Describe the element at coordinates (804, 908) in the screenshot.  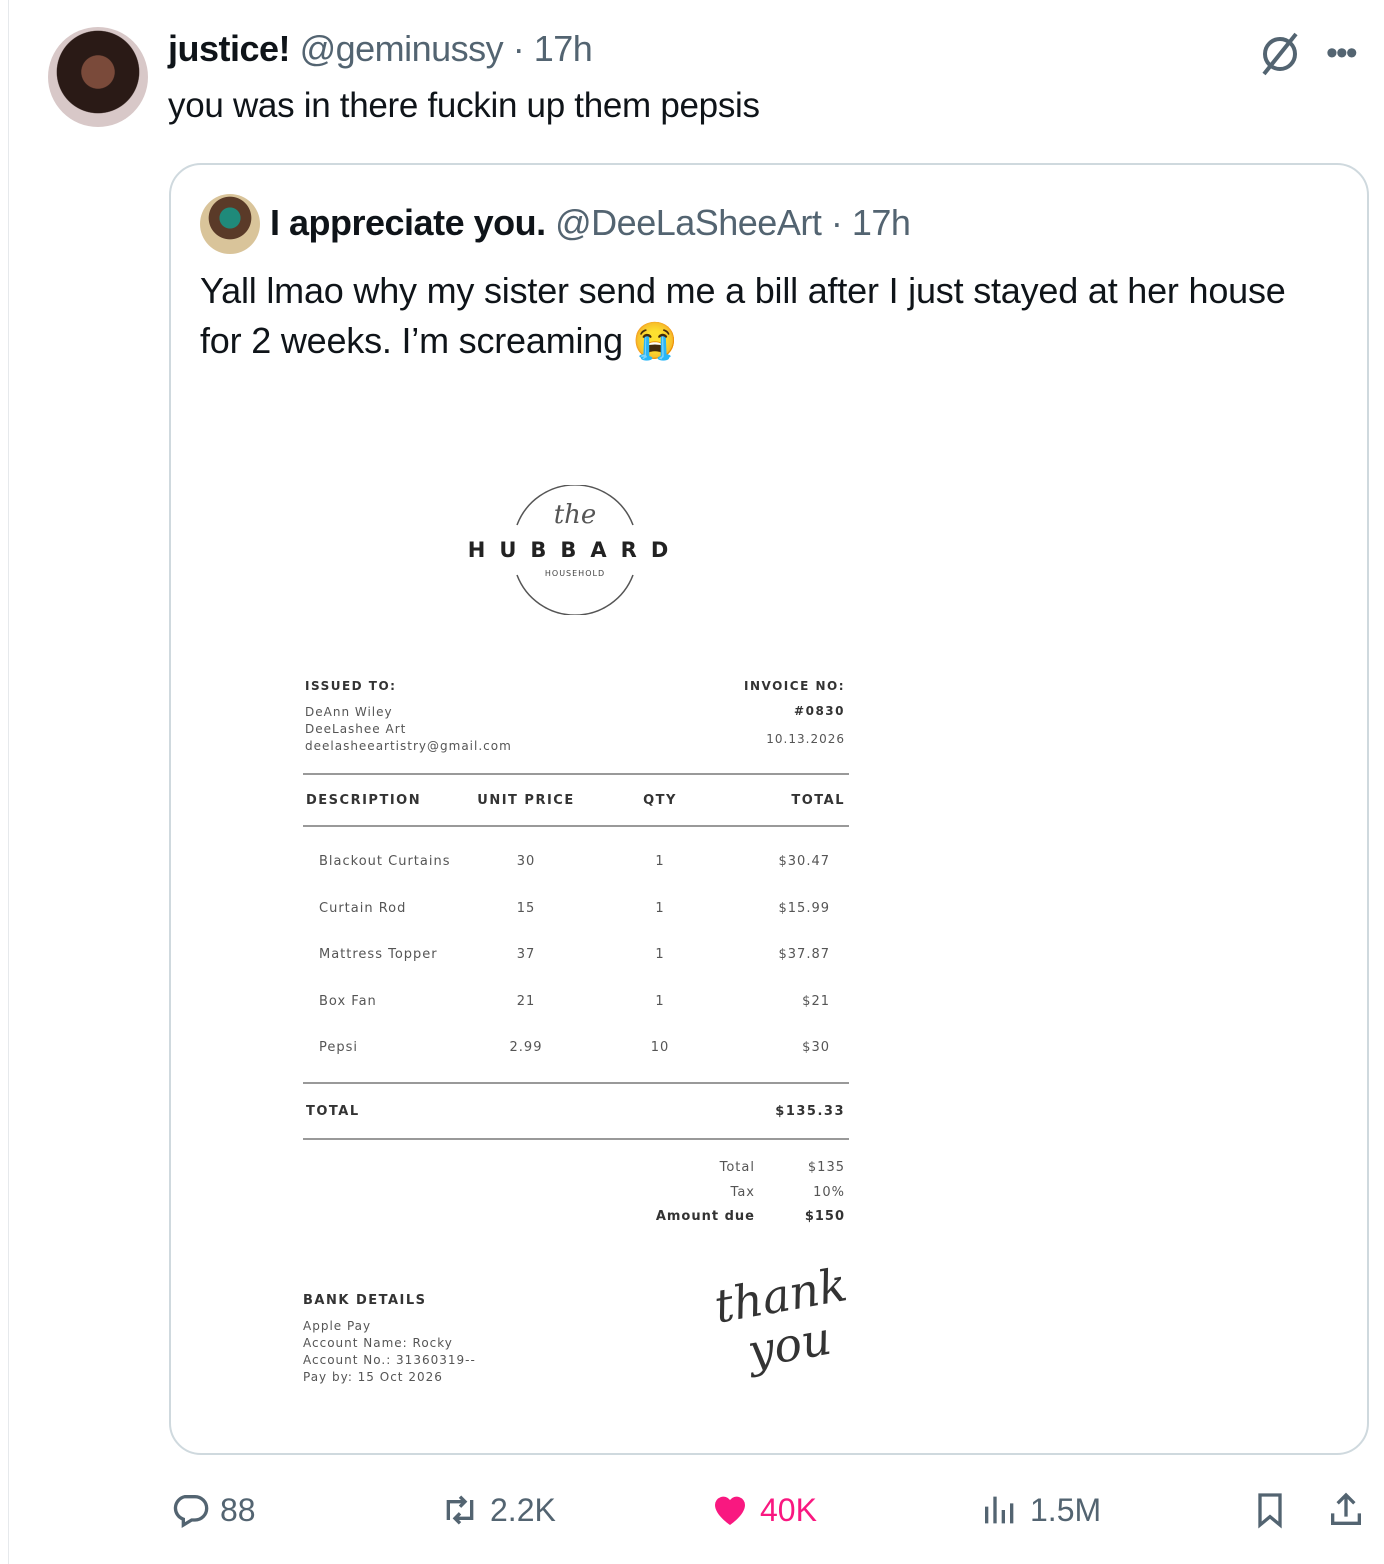
I see `row-total: $15.99` at that location.